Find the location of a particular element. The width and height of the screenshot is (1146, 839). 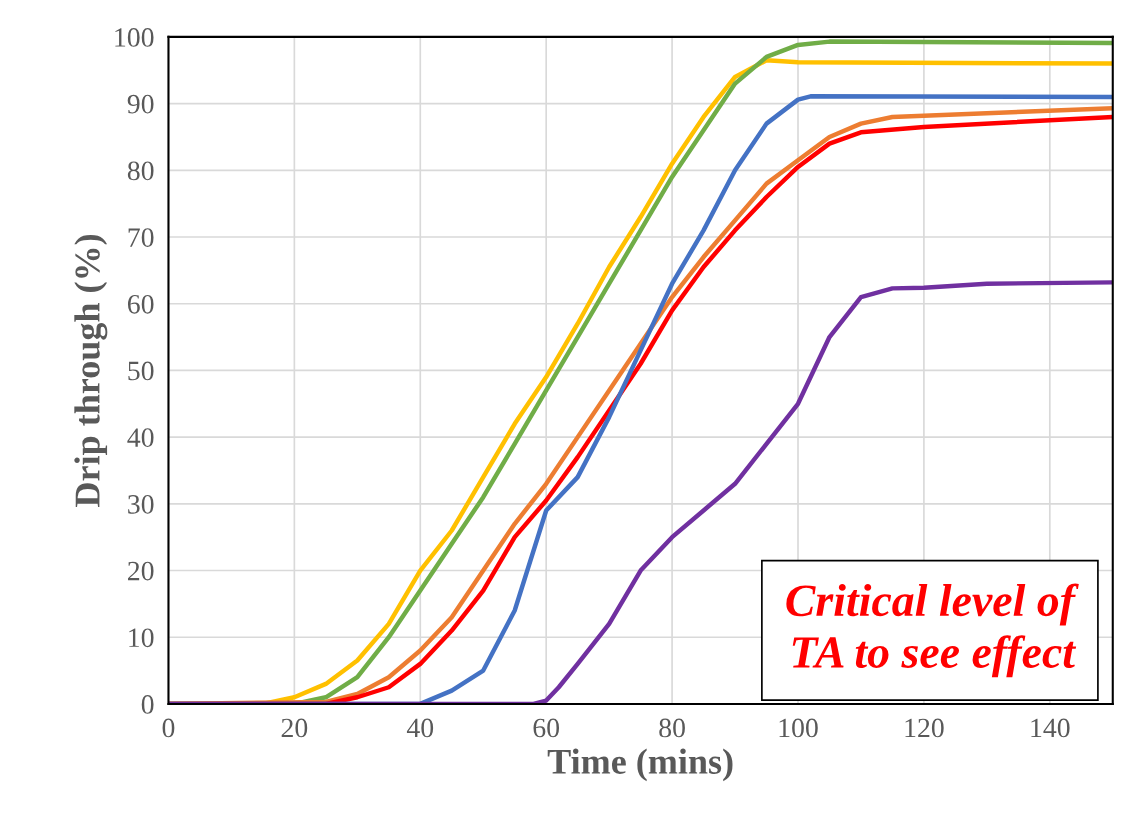

x-tick-label: 20 is located at coordinates (294, 728).